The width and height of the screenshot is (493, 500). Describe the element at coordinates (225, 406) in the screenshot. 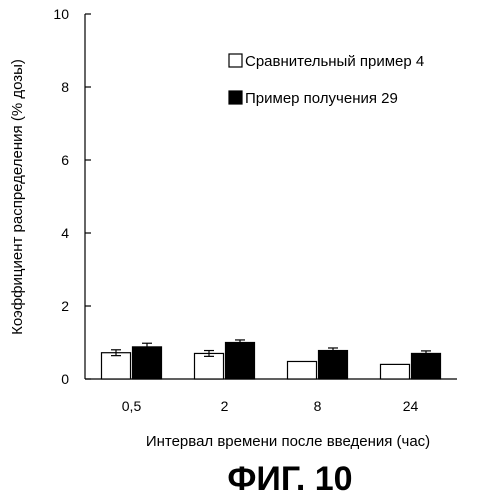

I see `x-tick-label: 2` at that location.